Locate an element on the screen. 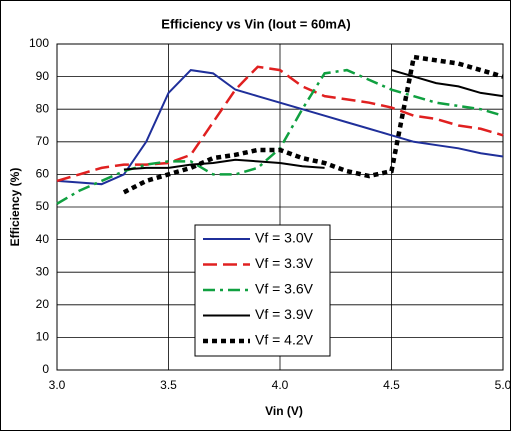  legend-label: Vf = 3.6V is located at coordinates (284, 289).